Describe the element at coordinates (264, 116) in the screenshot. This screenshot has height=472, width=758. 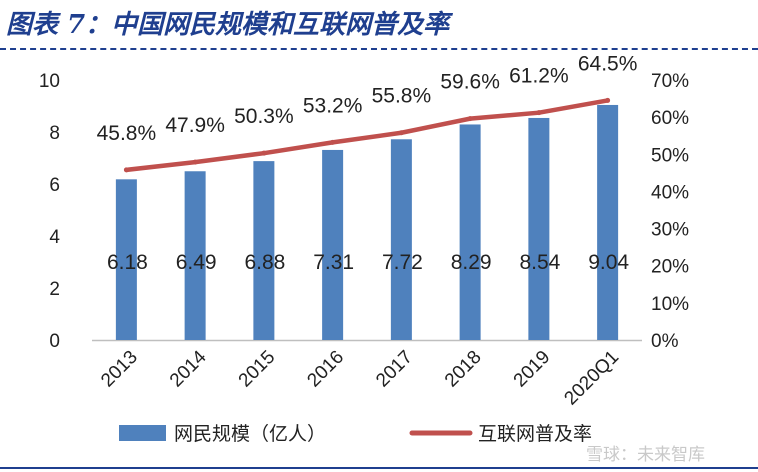
I see `line-data-label: 50.3%` at that location.